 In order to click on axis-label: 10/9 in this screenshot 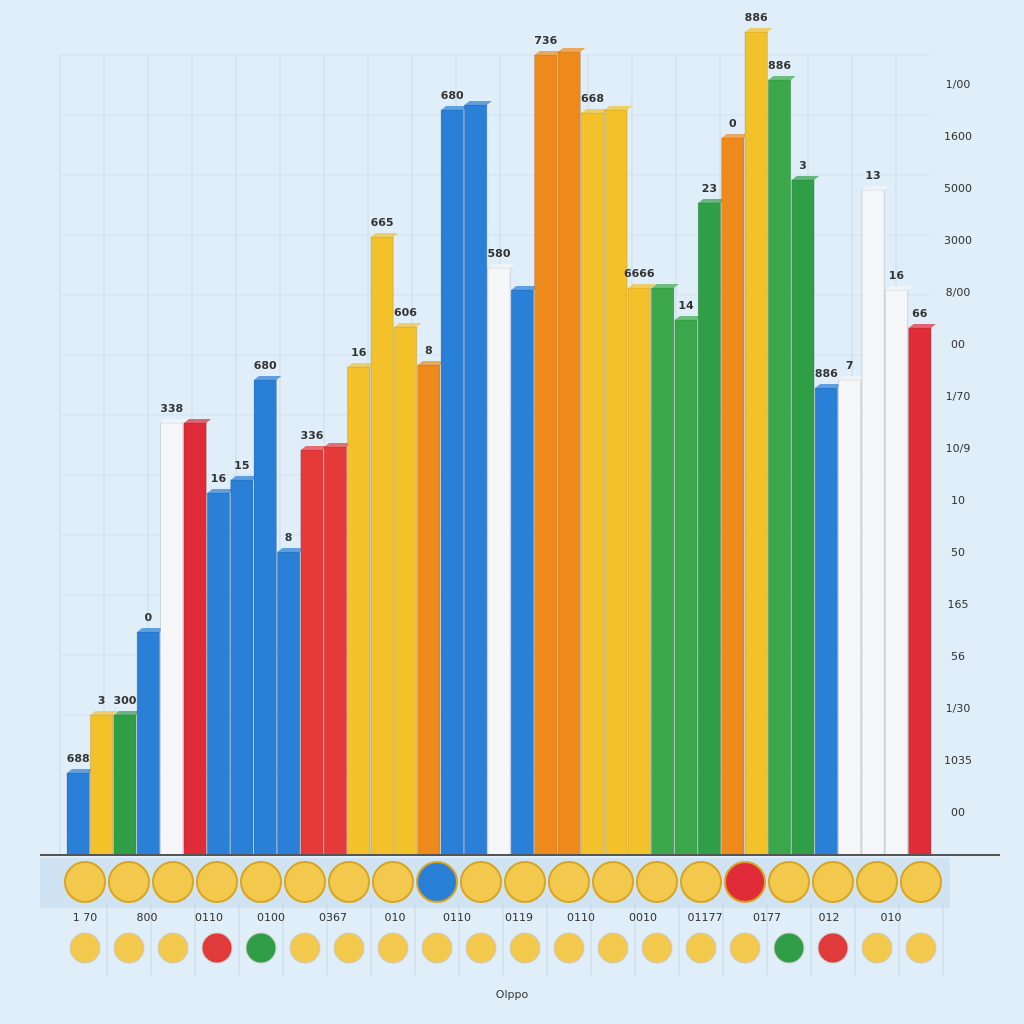, I will do `click(958, 448)`.